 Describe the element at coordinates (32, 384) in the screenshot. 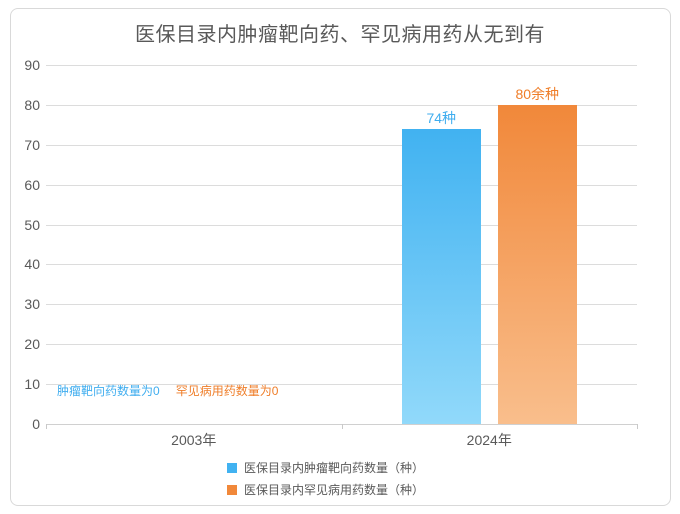

I see `y-tick-label-10: 10` at that location.